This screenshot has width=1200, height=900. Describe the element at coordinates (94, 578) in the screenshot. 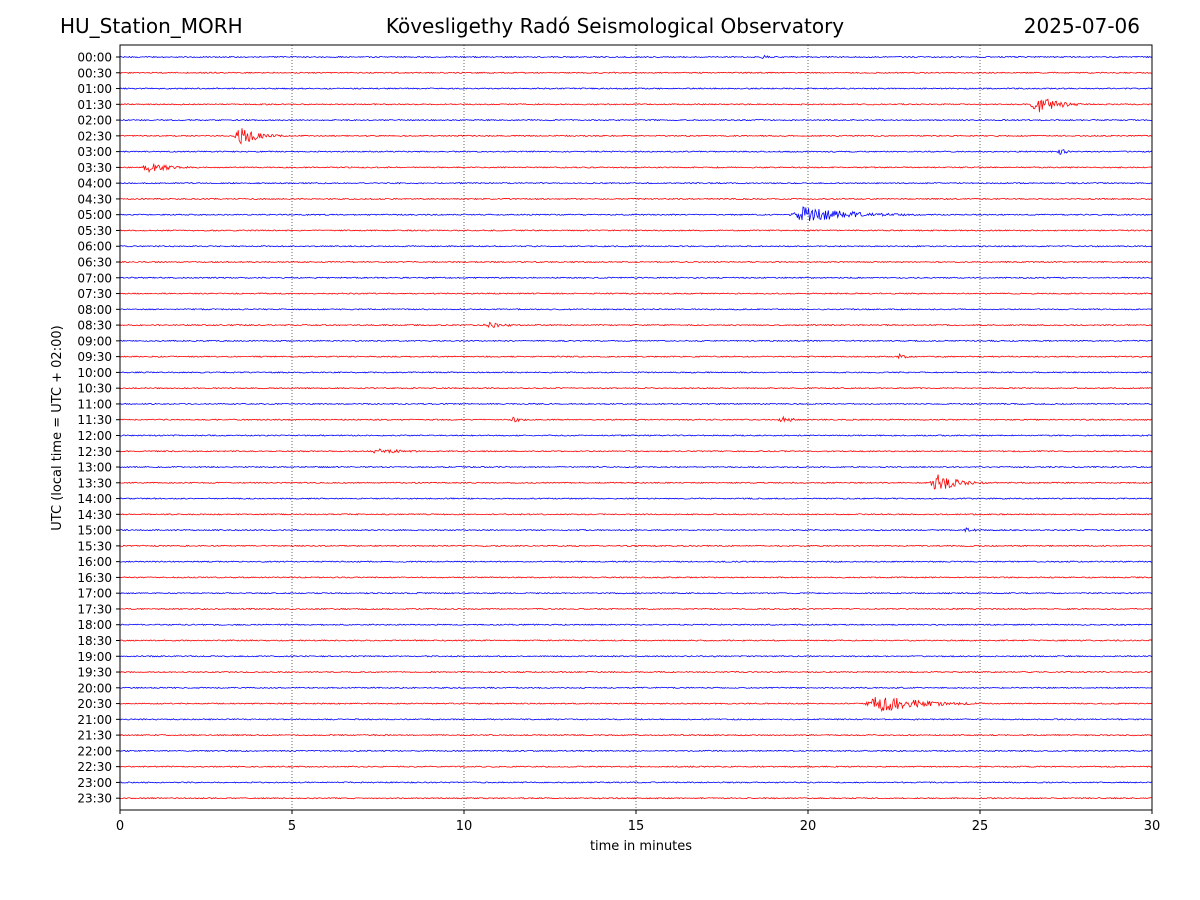

I see `y-tick-label: 16:30` at that location.